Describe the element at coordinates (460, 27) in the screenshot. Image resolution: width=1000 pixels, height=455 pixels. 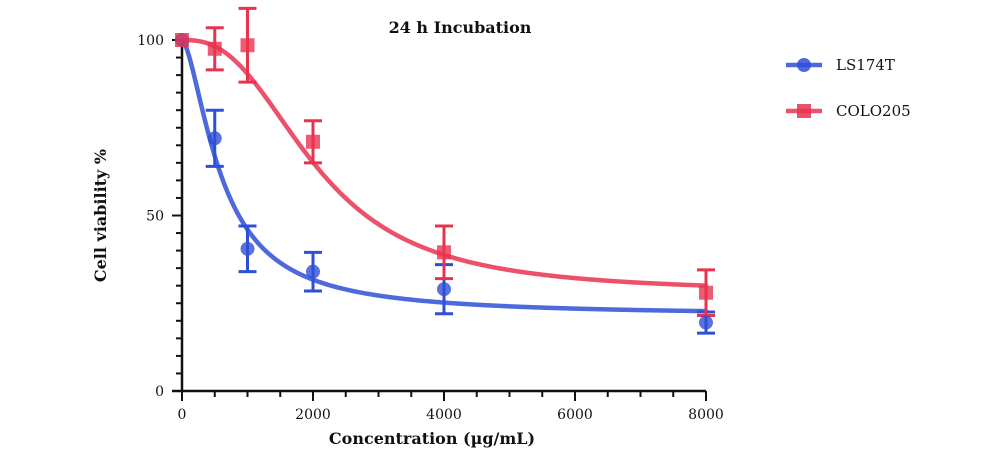
I see `chart-title: 24 h Incubation` at that location.